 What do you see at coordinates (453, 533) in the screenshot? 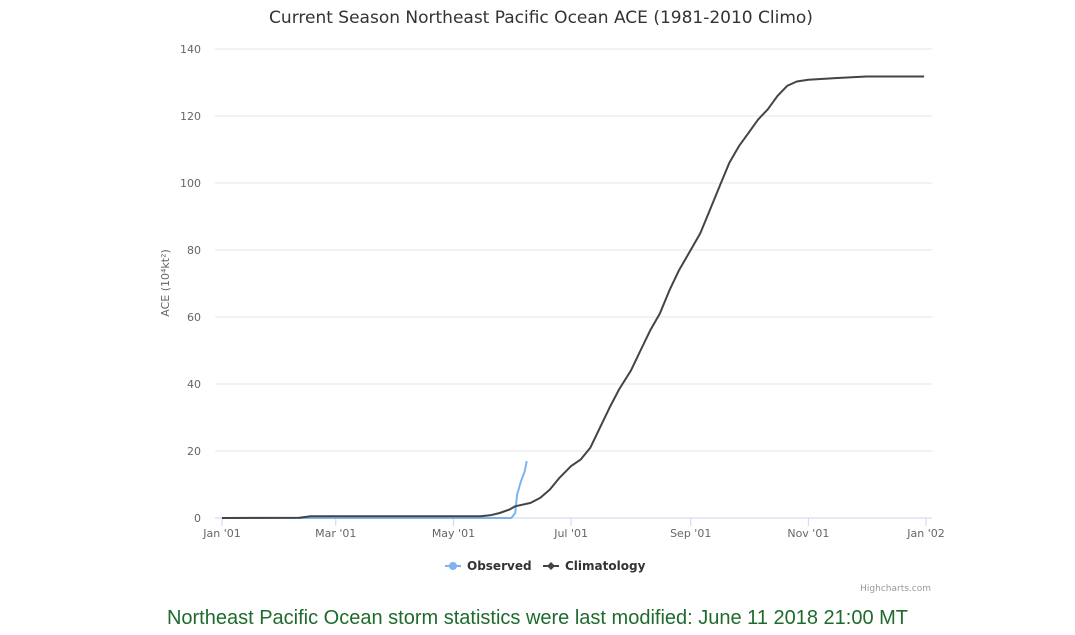
I see `x-tick-label: May '01` at bounding box center [453, 533].